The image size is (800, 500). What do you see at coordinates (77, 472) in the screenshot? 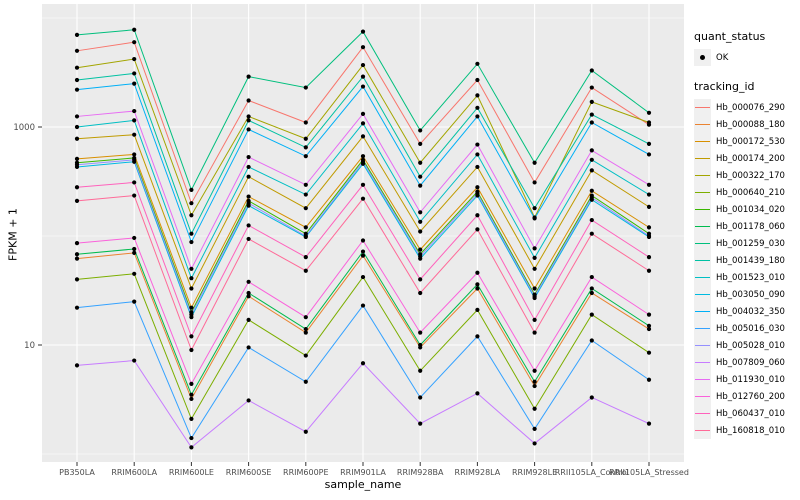
I see `x-tick-label: PB350LA` at bounding box center [77, 472].